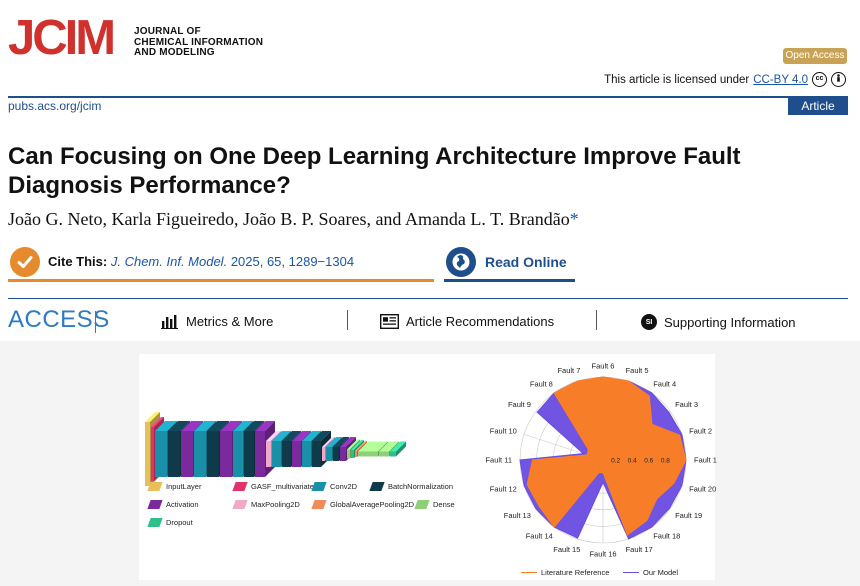 The image size is (860, 586). Describe the element at coordinates (179, 522) in the screenshot. I see `legend-label: Dropout` at that location.